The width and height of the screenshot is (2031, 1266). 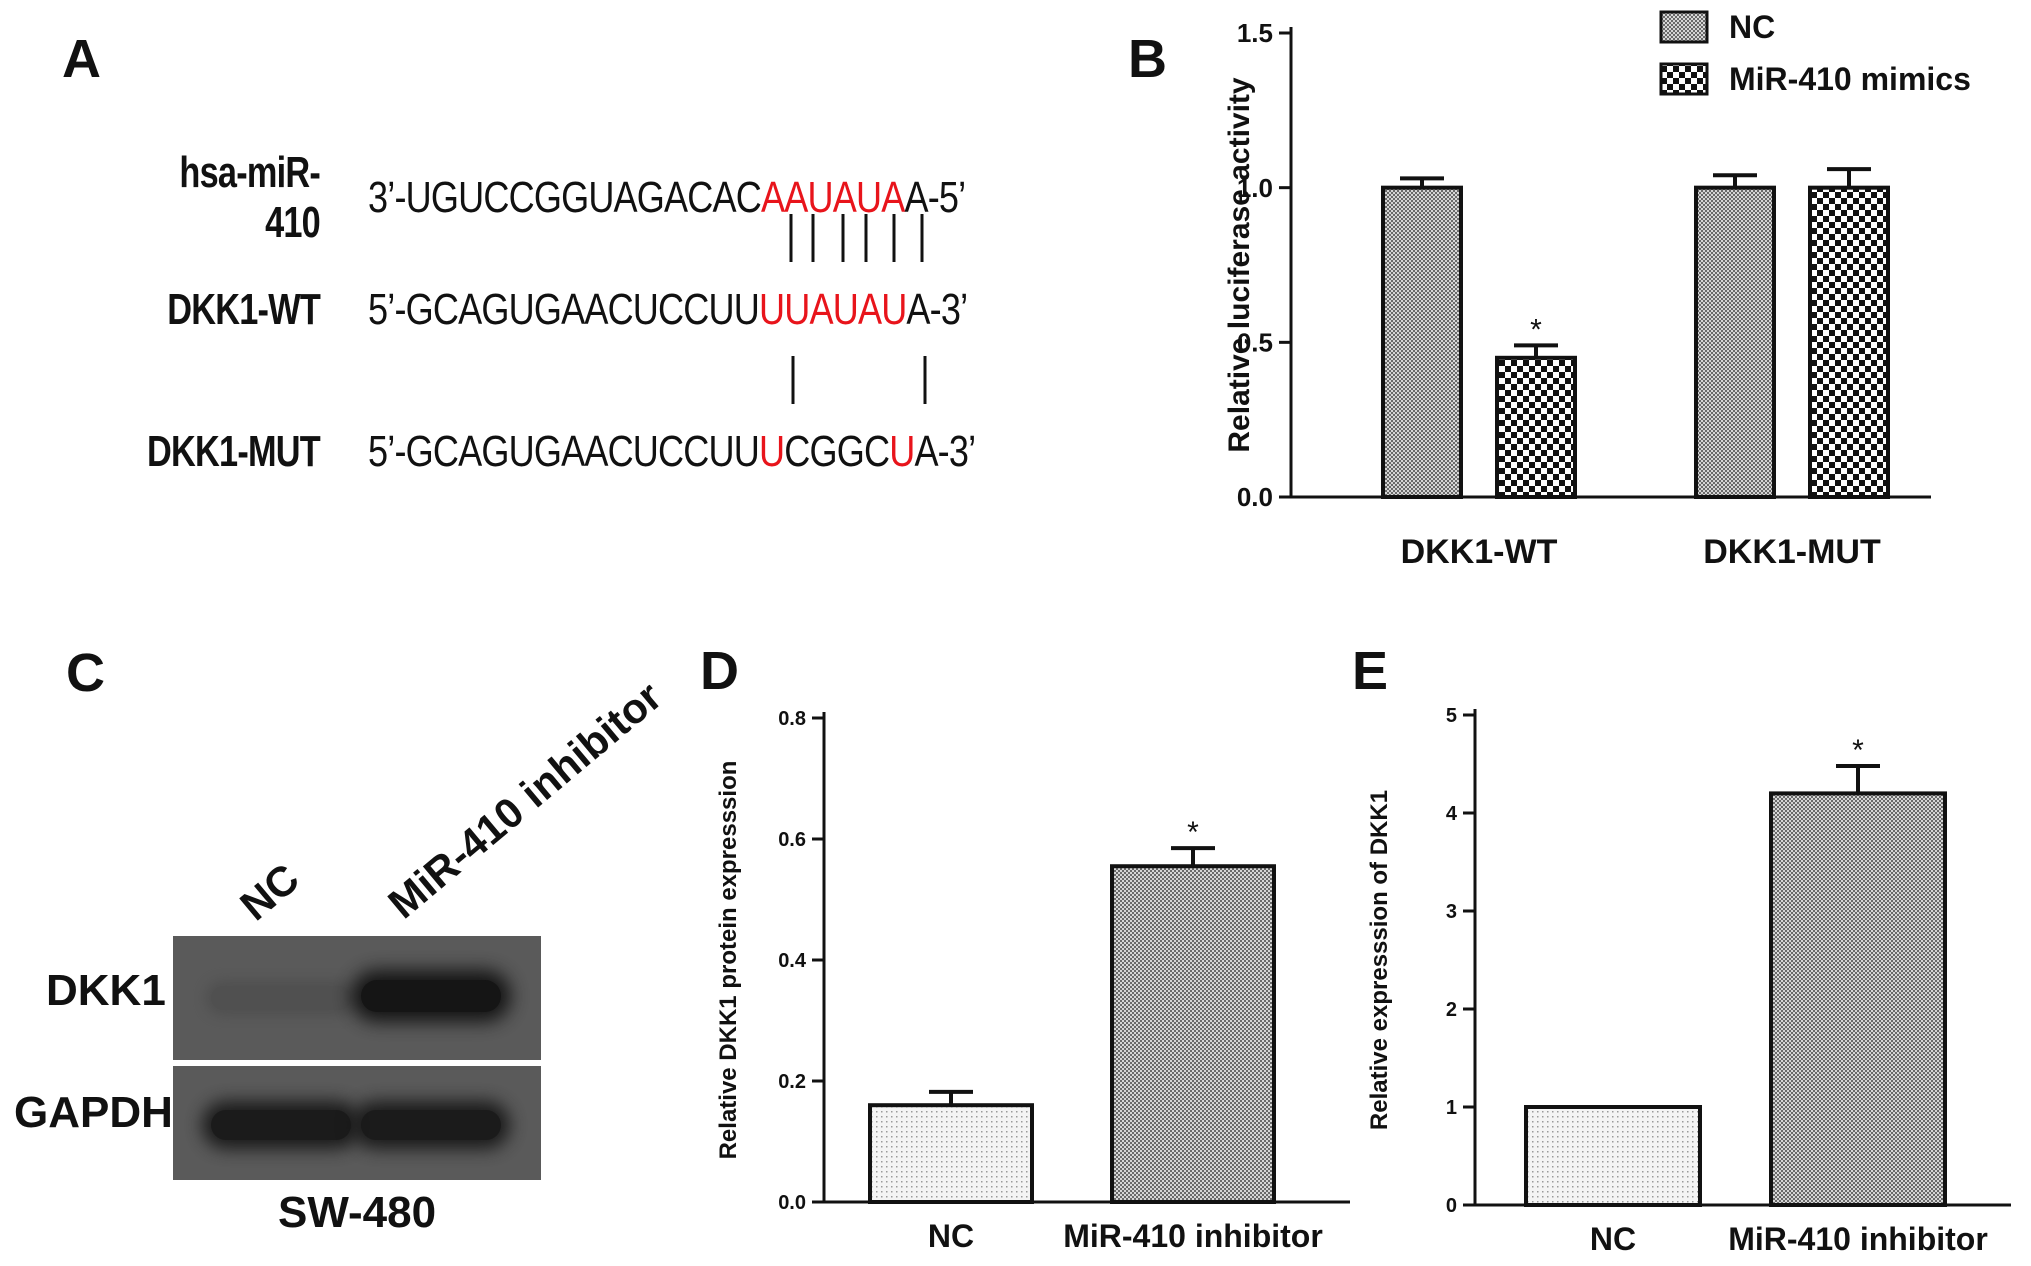 What do you see at coordinates (357, 998) in the screenshot?
I see `blot-dkk1` at bounding box center [357, 998].